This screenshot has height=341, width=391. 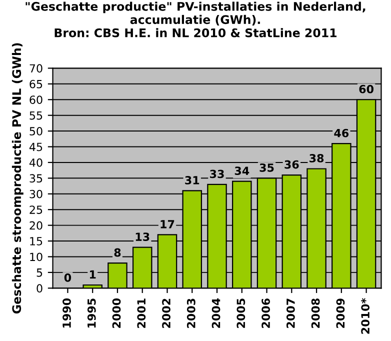 I want to click on y-tick-label: 45, so click(x=35, y=147).